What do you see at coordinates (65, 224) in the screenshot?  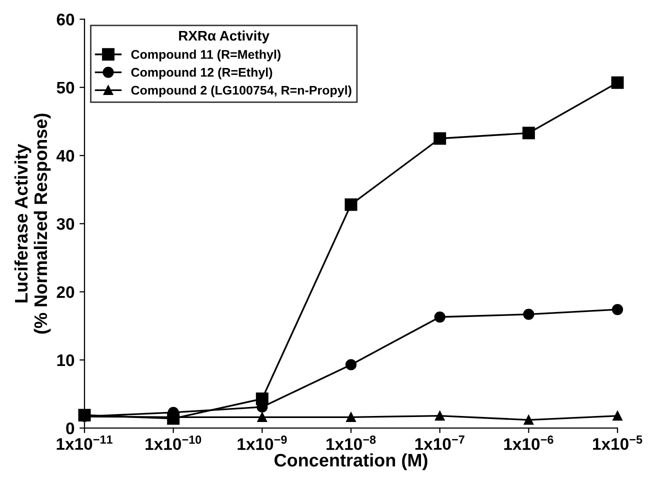 I see `y-tick-label: 30` at bounding box center [65, 224].